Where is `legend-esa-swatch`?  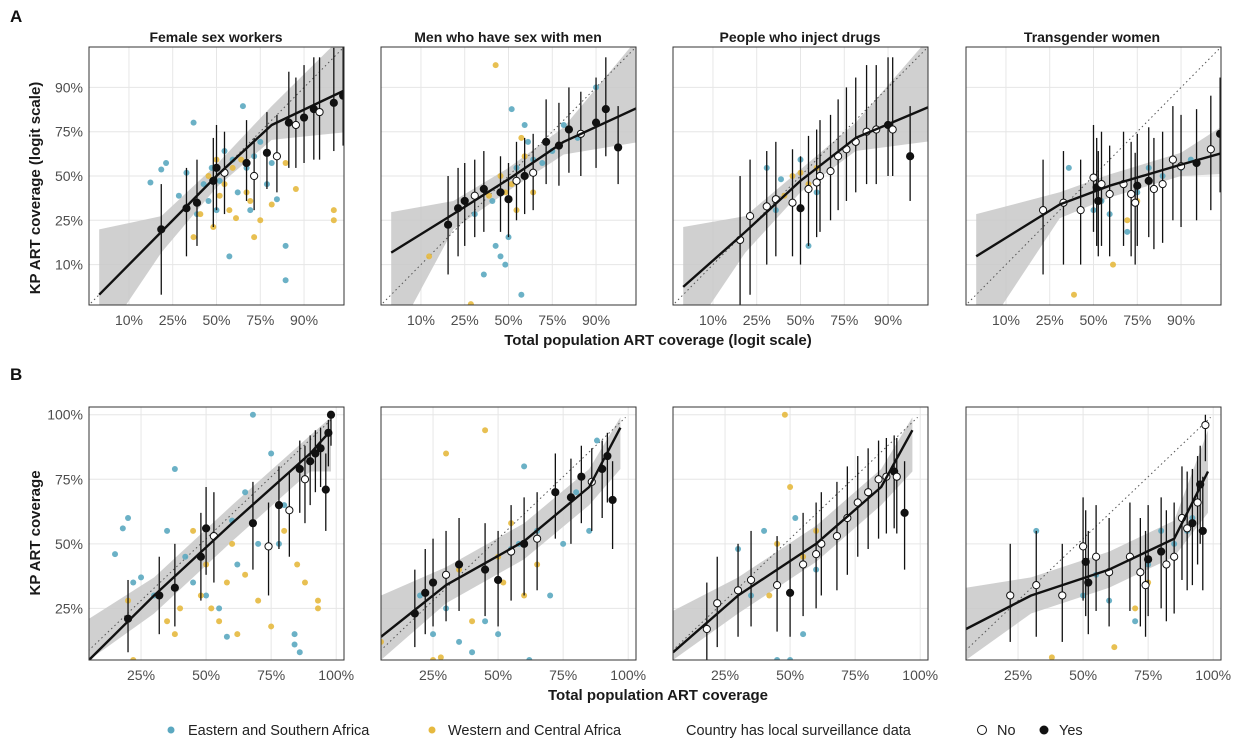
legend-esa-swatch is located at coordinates (171, 730).